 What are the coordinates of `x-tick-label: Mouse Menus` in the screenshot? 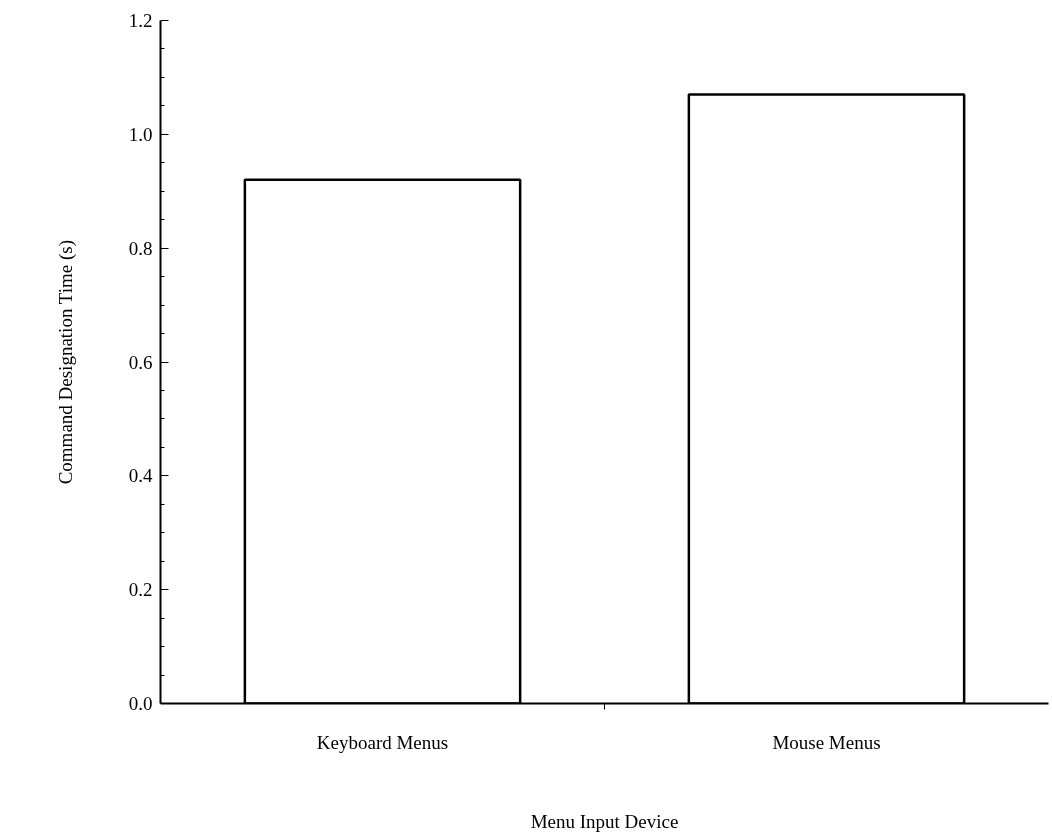 It's located at (826, 742).